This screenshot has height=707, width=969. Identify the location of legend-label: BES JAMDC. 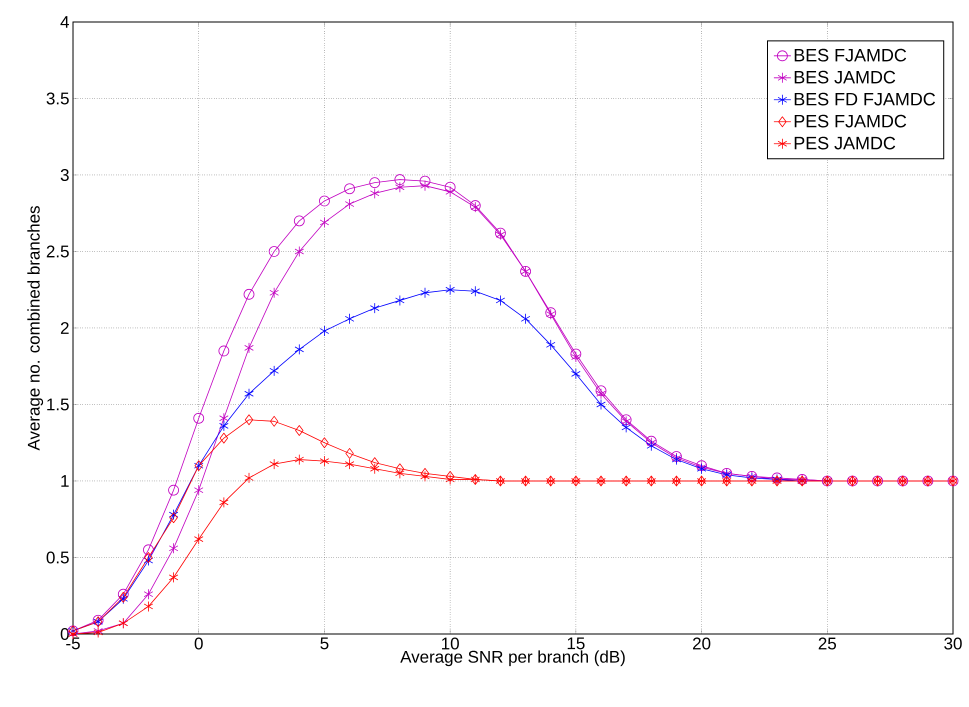
(845, 77).